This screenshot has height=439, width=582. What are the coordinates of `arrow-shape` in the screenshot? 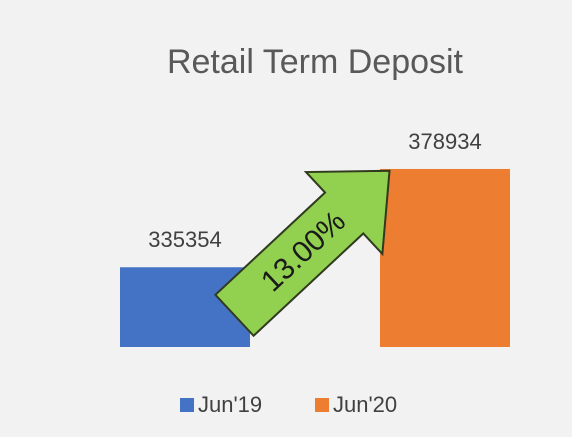 It's located at (302, 253).